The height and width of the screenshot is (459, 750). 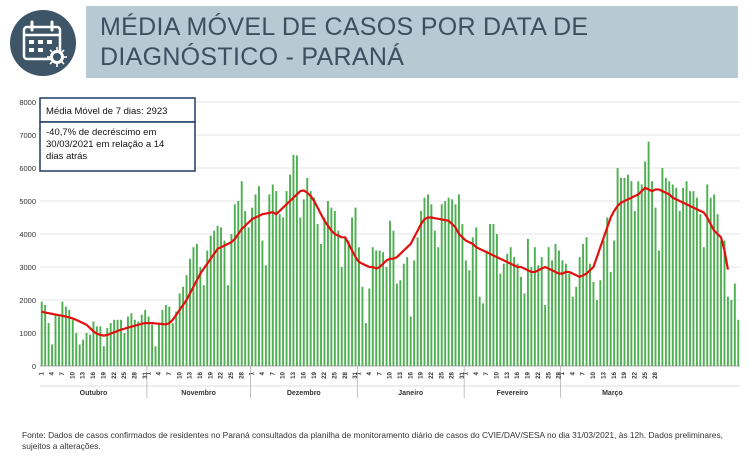 What do you see at coordinates (548, 374) in the screenshot?
I see `x-tick-label: 25` at bounding box center [548, 374].